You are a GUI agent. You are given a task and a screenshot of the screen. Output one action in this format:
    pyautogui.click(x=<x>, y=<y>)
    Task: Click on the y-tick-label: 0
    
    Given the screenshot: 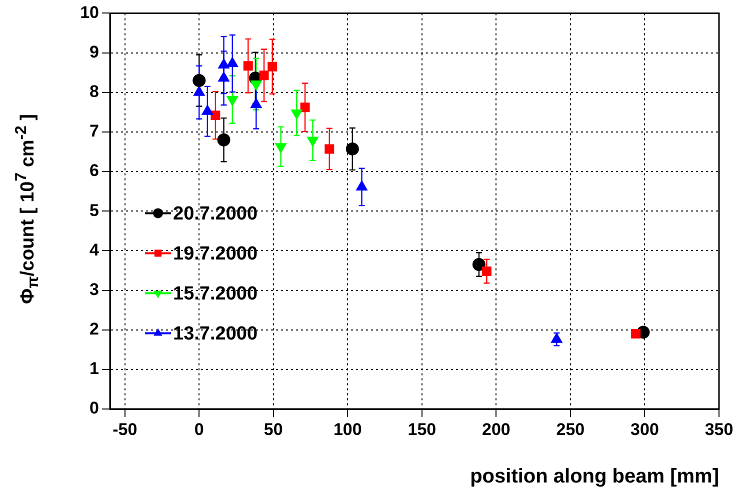 What is the action you would take?
    pyautogui.click(x=94, y=408)
    